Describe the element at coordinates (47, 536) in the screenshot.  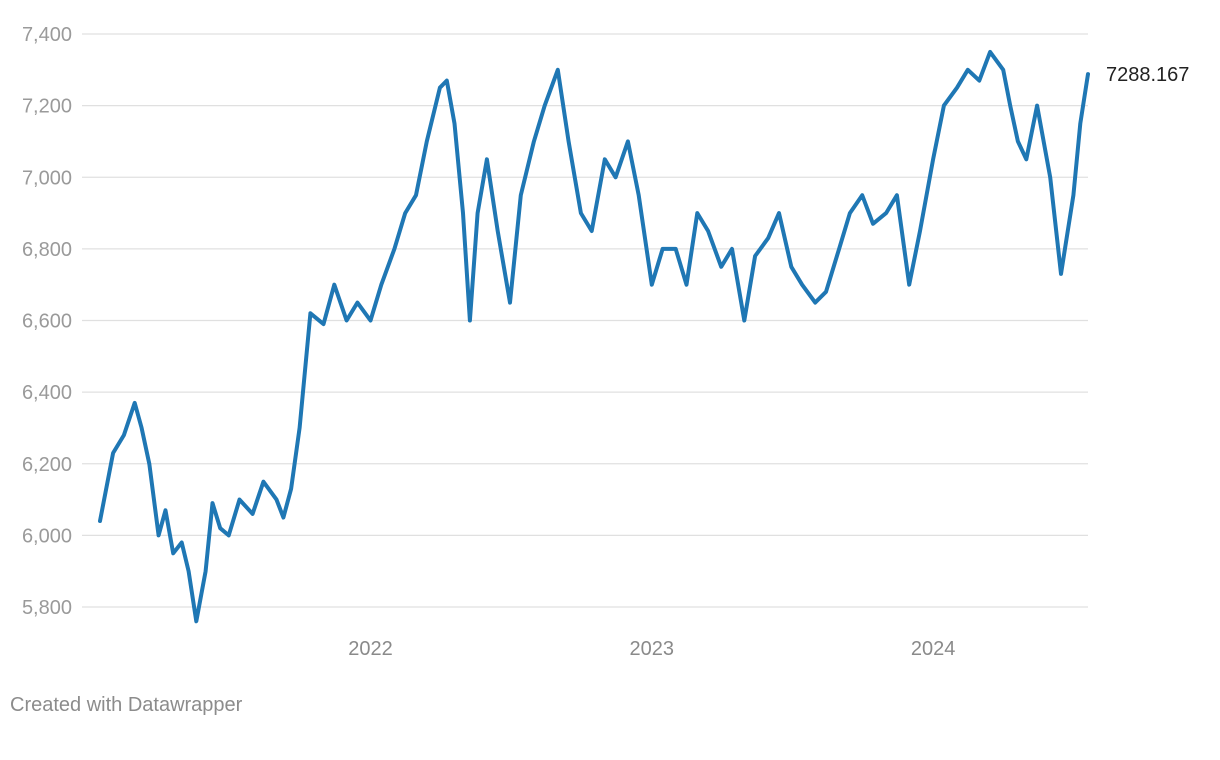
I see `y-tick-label: 6,000` at that location.